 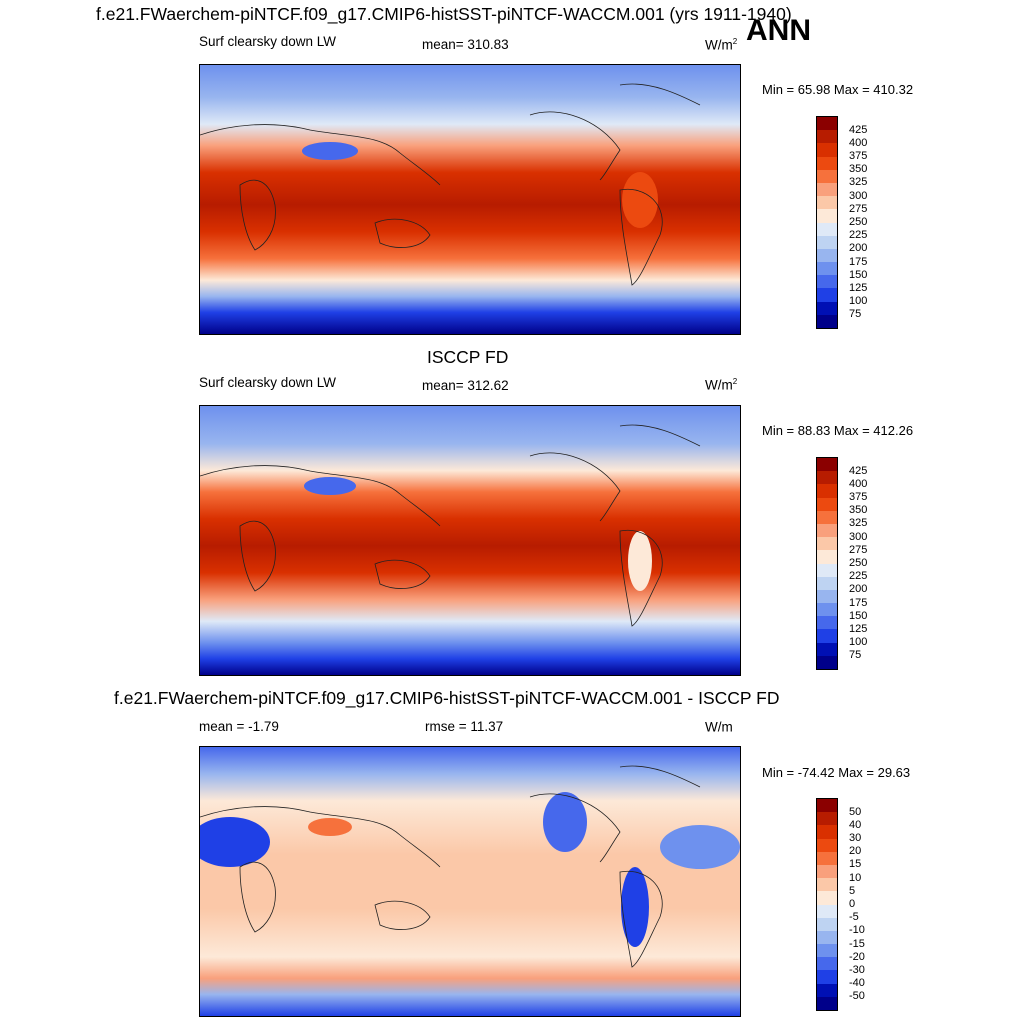 What do you see at coordinates (719, 727) in the screenshot?
I see `panel3-units: W/m` at bounding box center [719, 727].